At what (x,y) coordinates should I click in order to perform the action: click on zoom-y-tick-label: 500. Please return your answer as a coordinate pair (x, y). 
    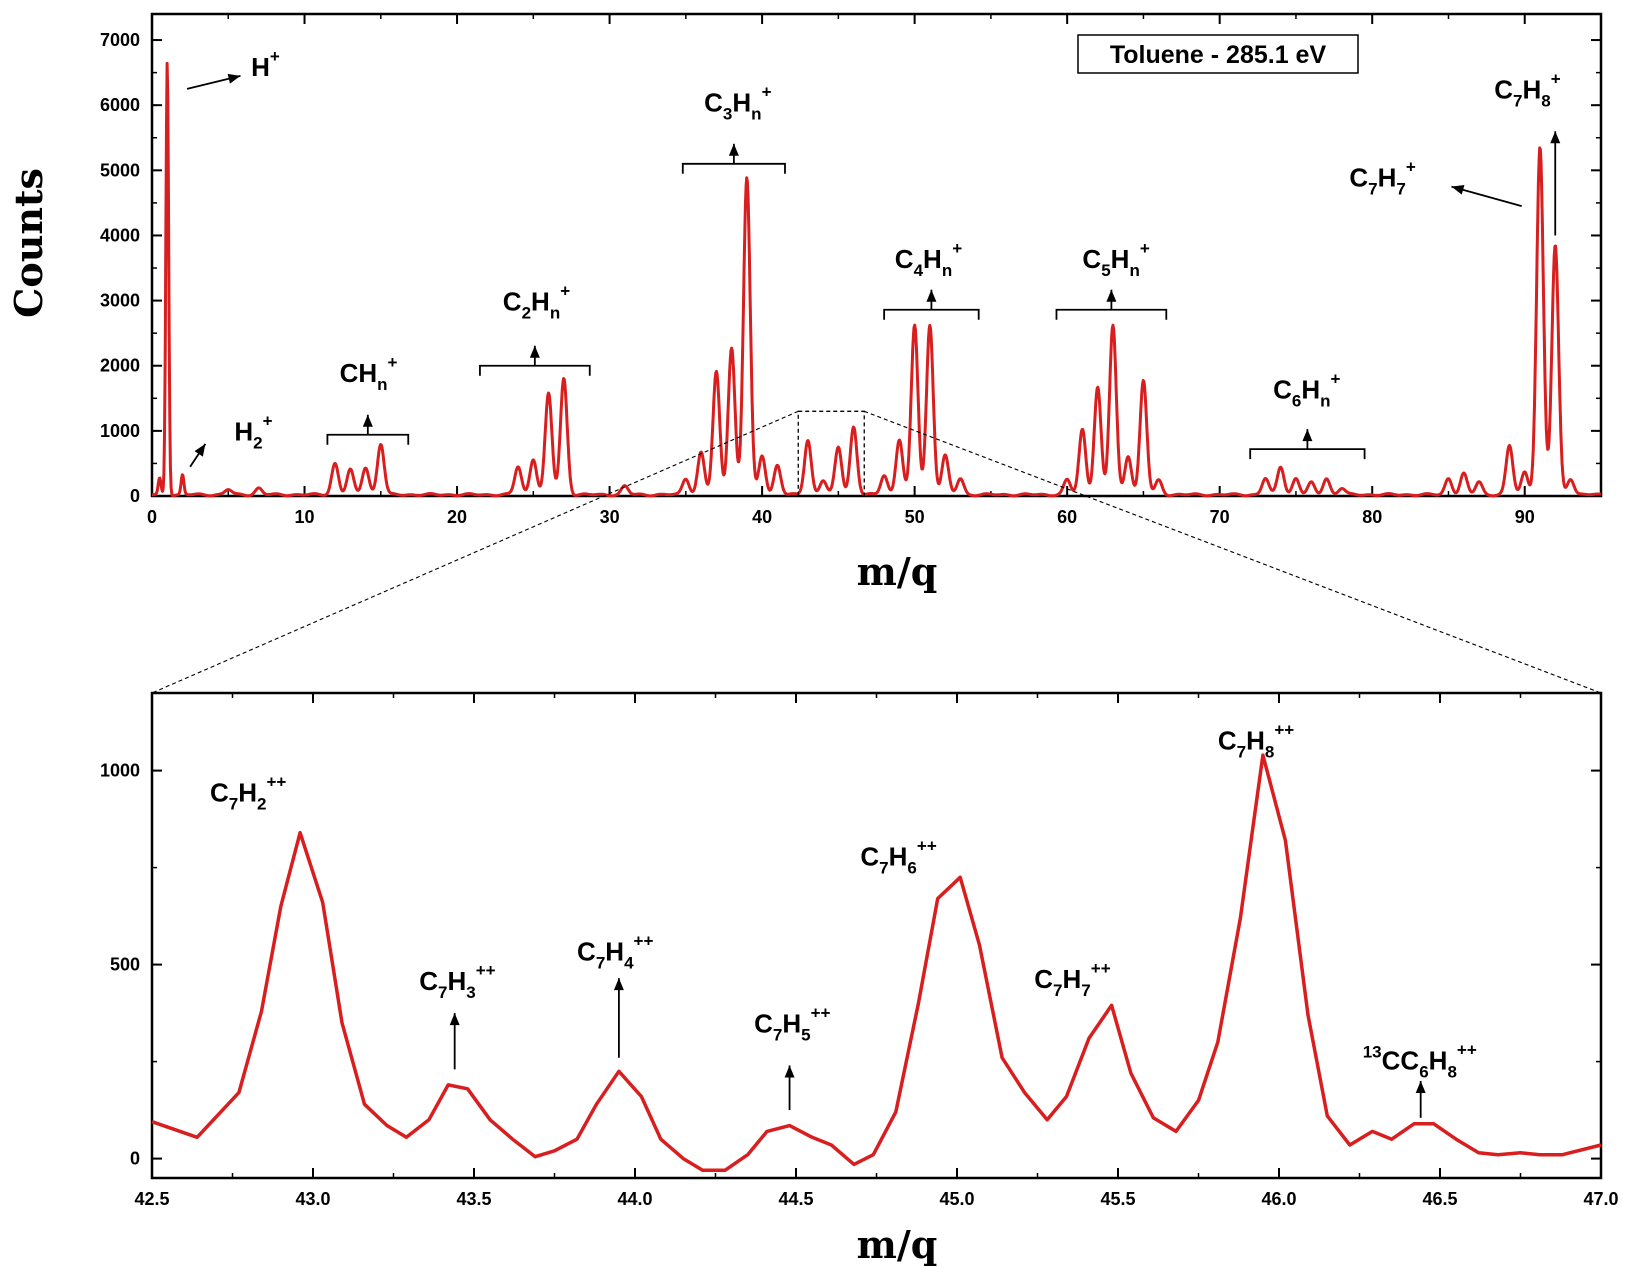
    Looking at the image, I should click on (125, 965).